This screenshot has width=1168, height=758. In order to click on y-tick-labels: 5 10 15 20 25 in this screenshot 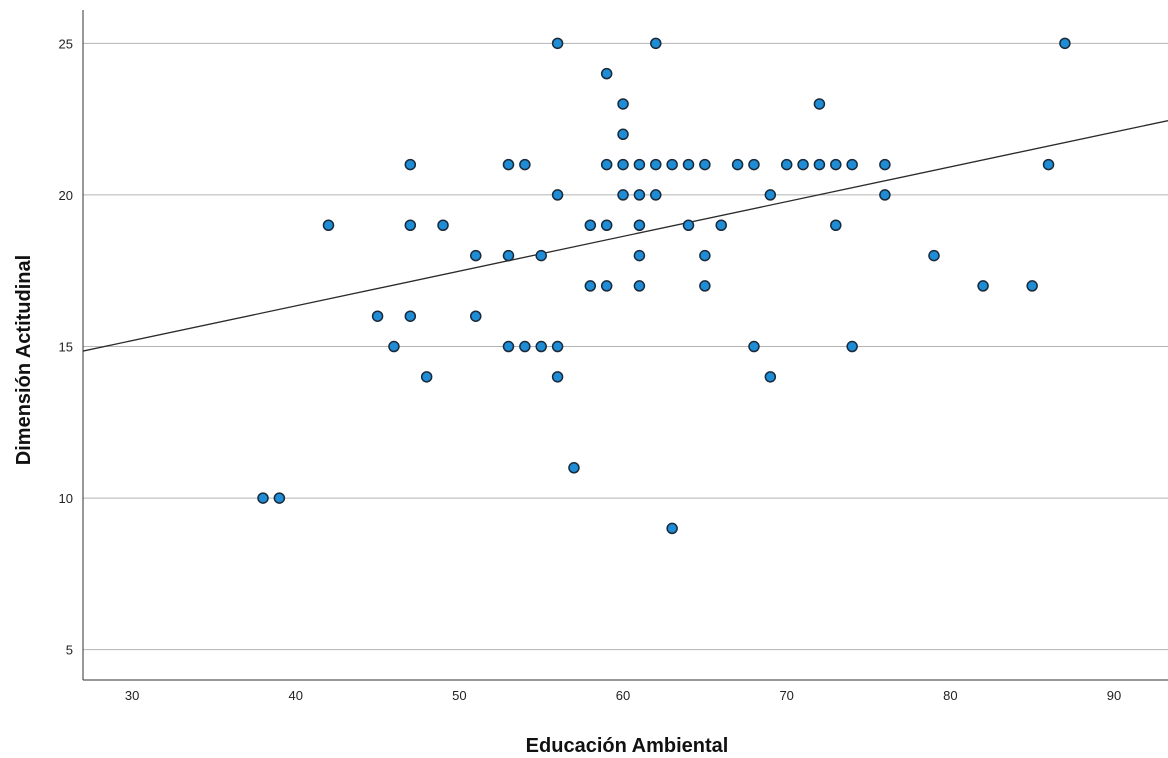, I will do `click(66, 346)`.